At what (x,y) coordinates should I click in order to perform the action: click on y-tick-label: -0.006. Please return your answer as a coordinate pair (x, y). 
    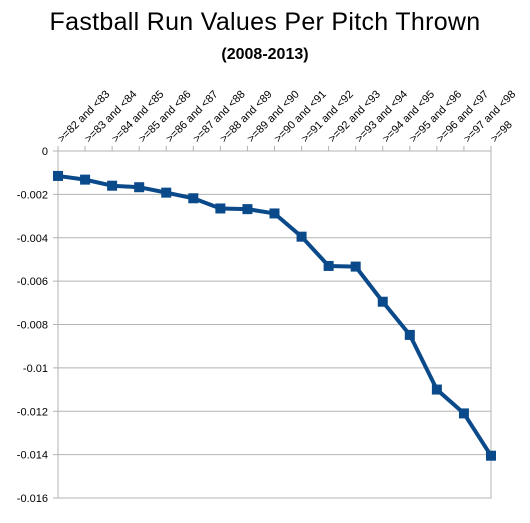
    Looking at the image, I should click on (32, 282).